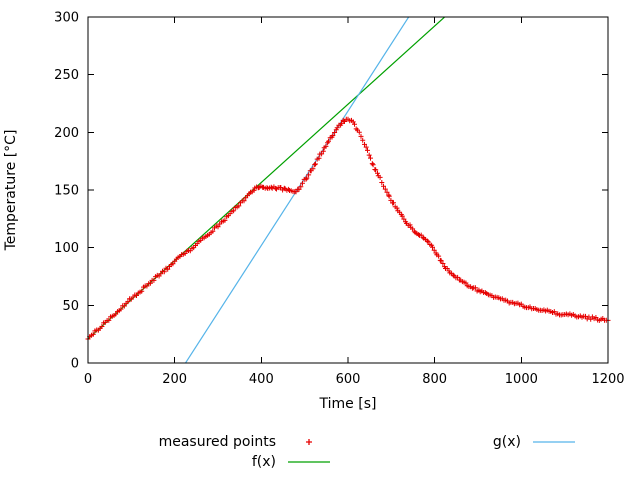  Describe the element at coordinates (66, 75) in the screenshot. I see `y-tick-label: 250` at that location.